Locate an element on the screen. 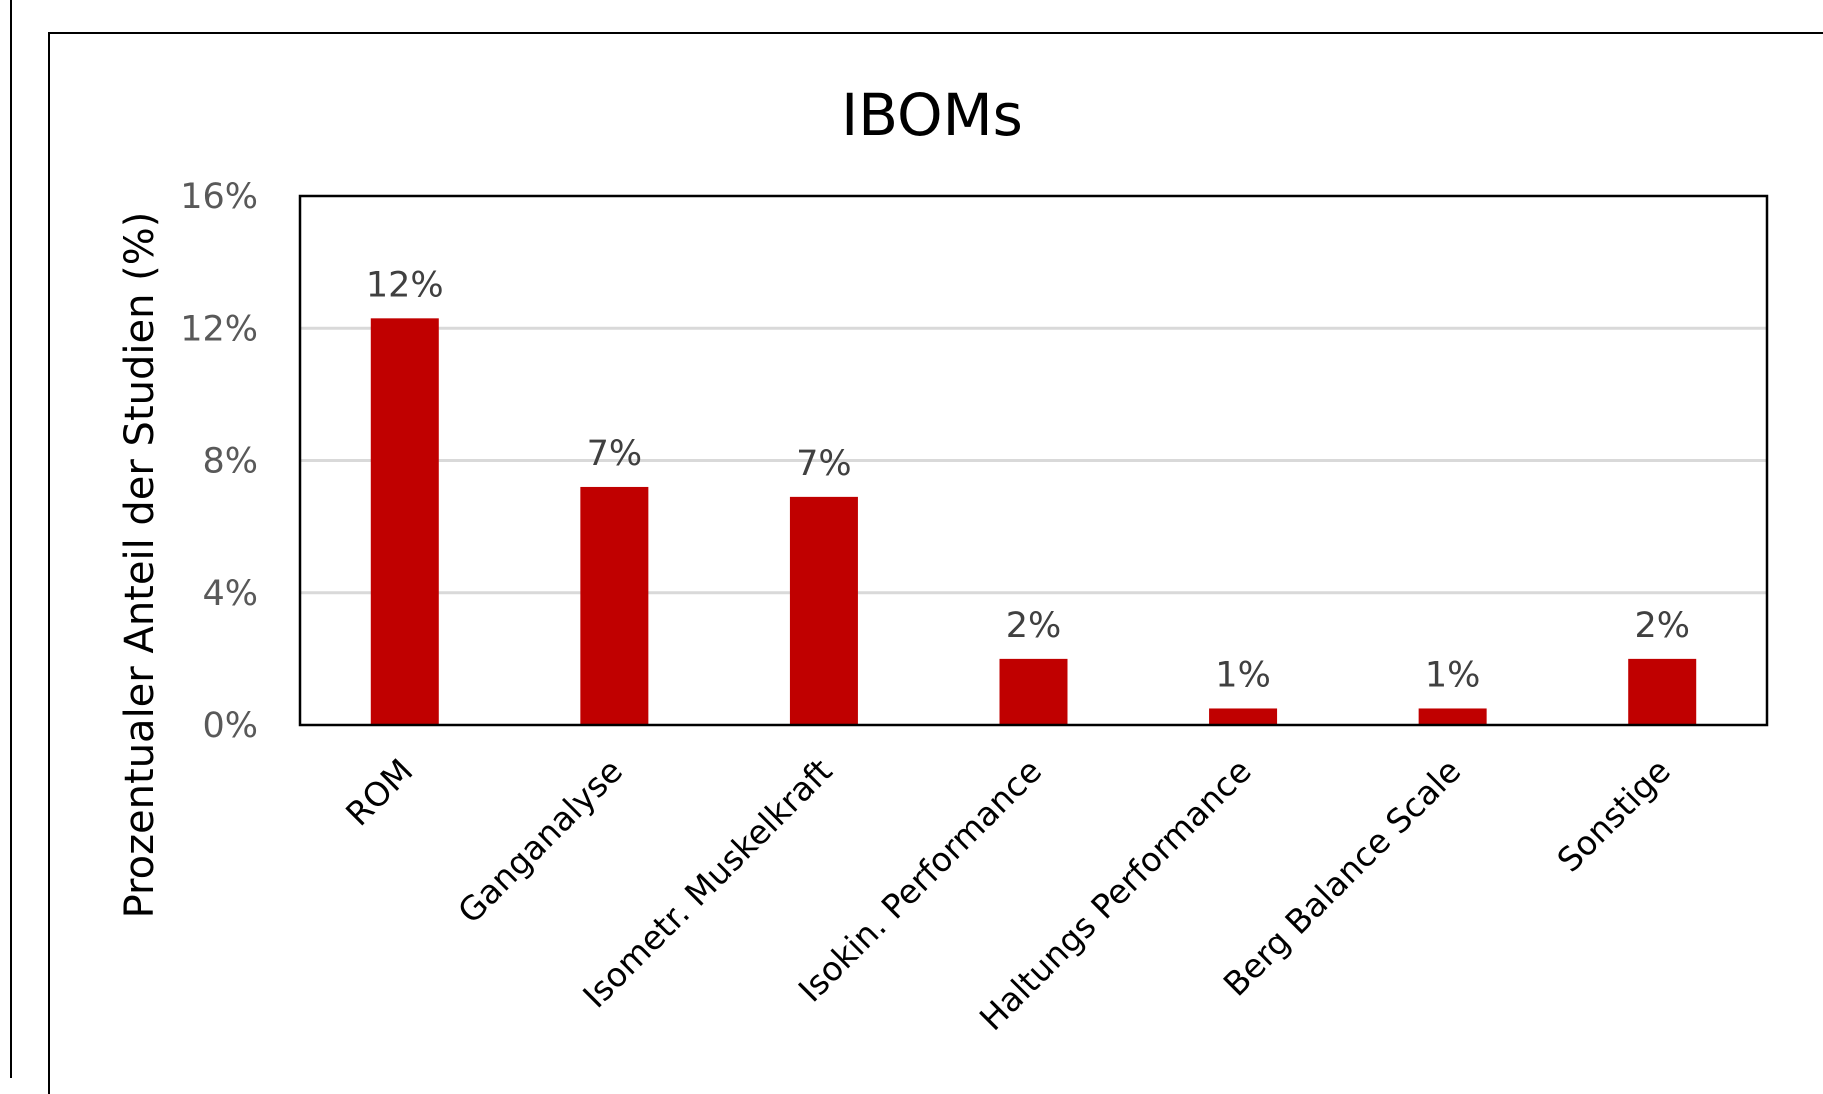  y-tick-label: 12% is located at coordinates (219, 329).